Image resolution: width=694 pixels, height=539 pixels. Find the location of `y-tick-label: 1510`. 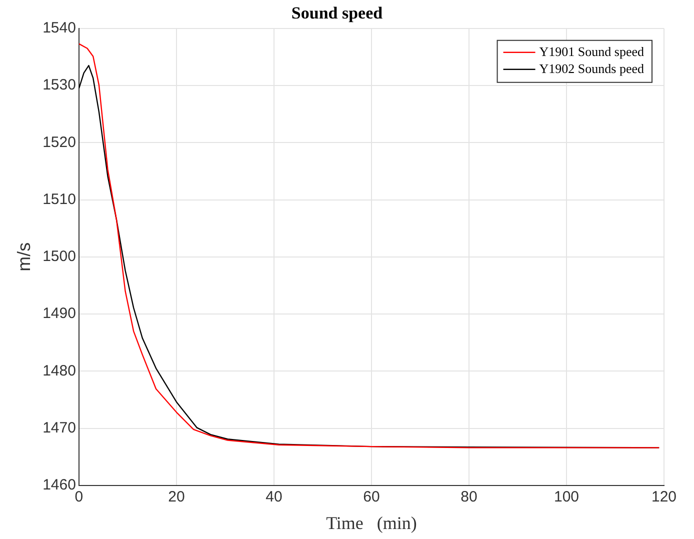

y-tick-label: 1510 is located at coordinates (59, 199).